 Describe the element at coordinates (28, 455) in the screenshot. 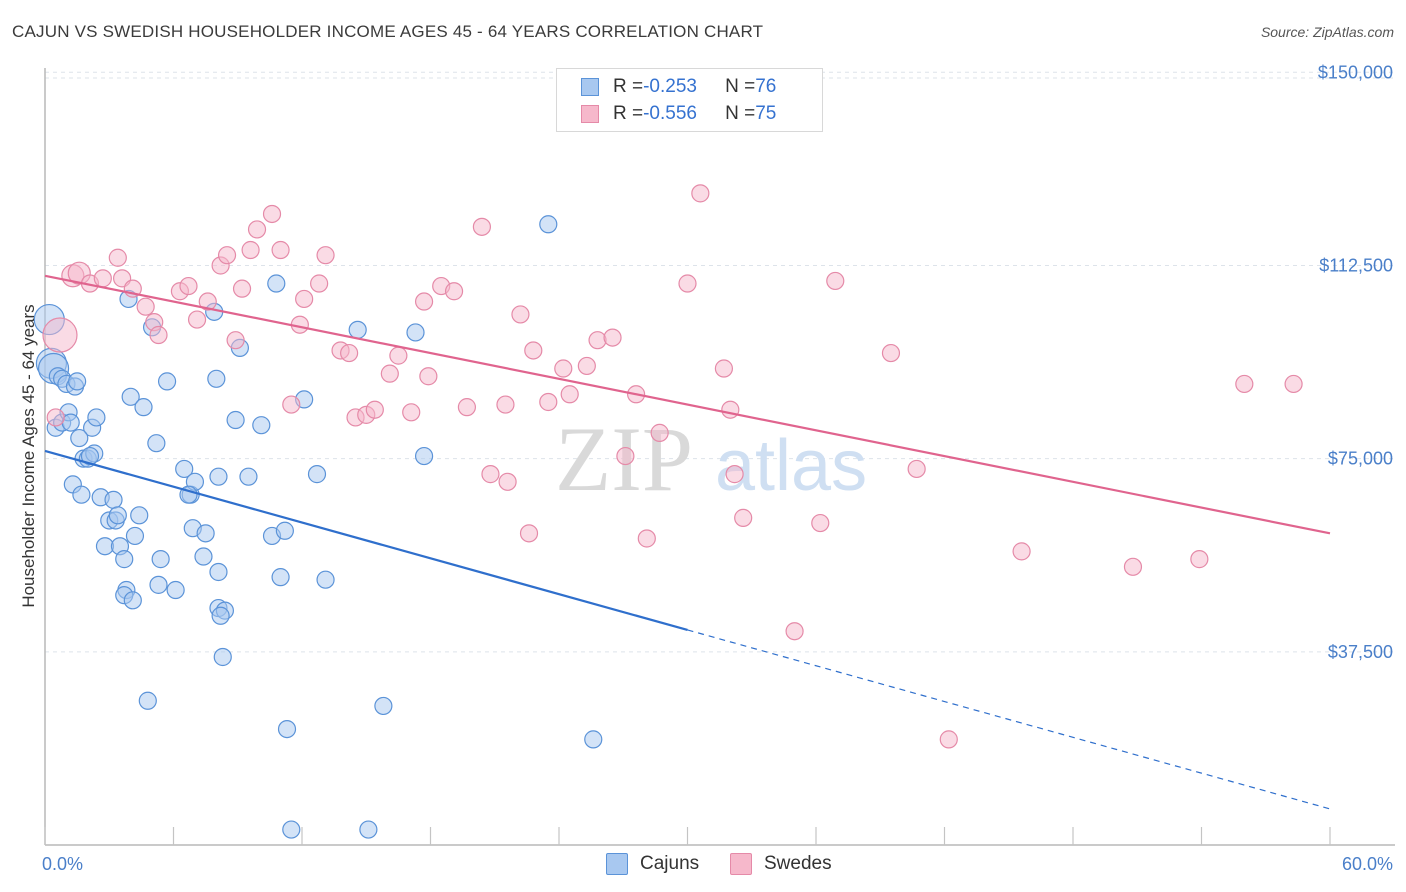

I see `y-axis-title: Householder Income Ages 45 - 64 years` at that location.